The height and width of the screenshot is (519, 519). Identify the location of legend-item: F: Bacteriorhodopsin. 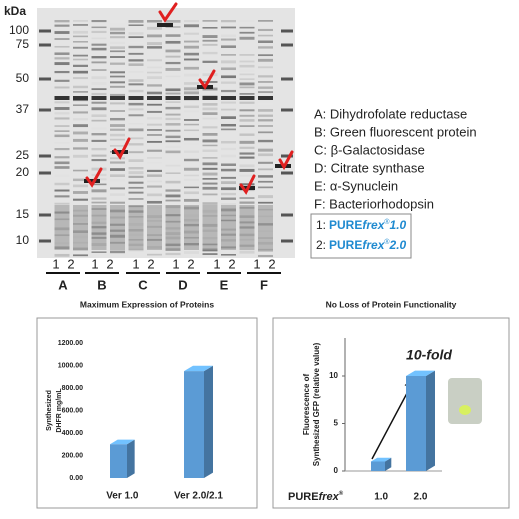
(374, 203).